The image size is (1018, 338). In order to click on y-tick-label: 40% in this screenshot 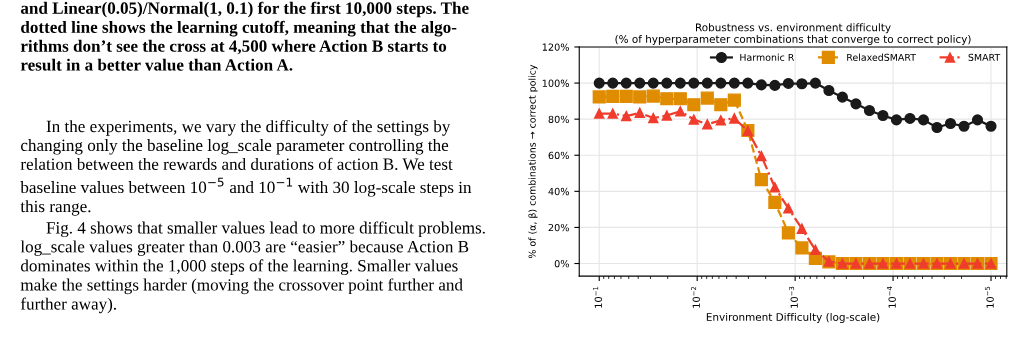, I will do `click(558, 191)`.